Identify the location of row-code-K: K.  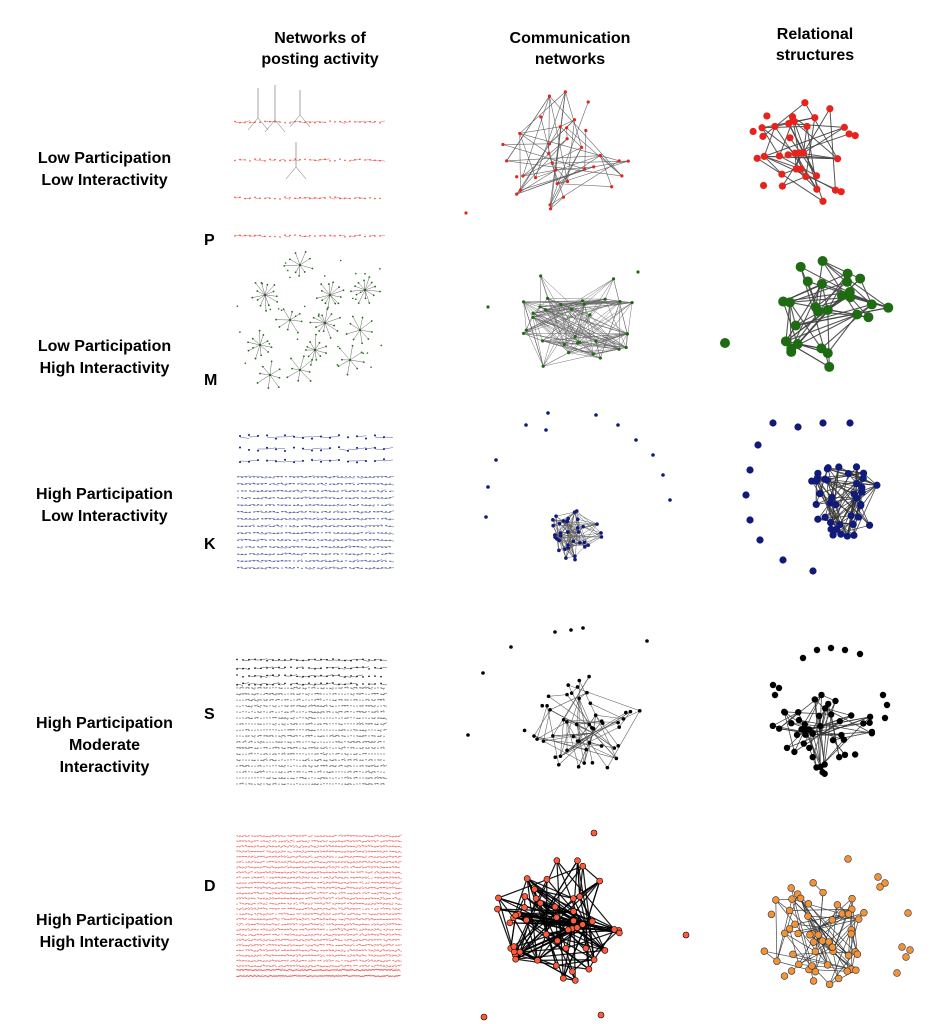
(210, 544).